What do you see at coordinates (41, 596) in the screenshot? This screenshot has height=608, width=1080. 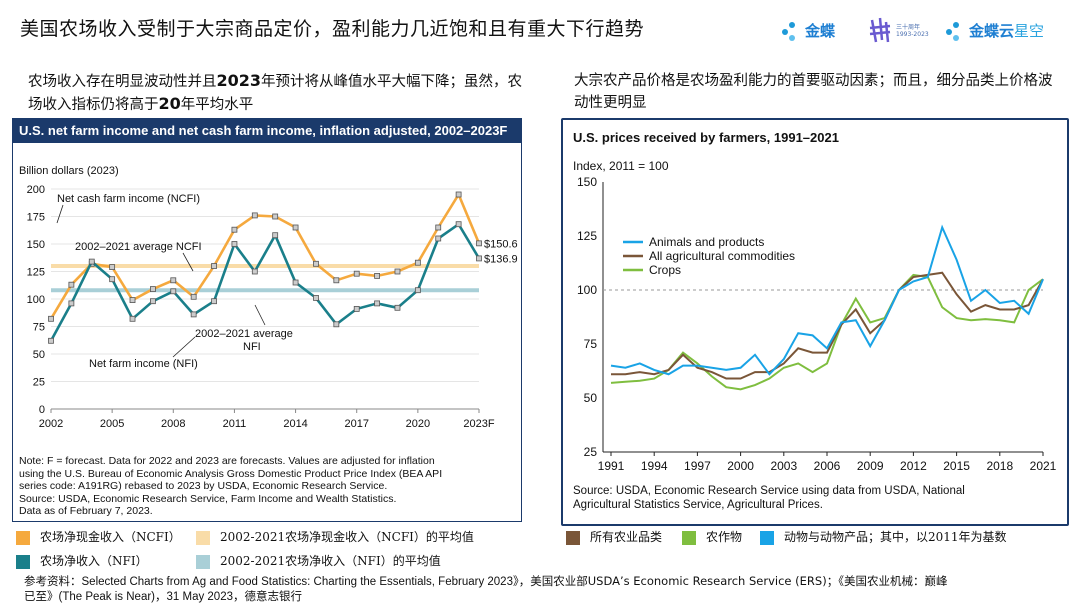 I see `footer-text: 已至》` at bounding box center [41, 596].